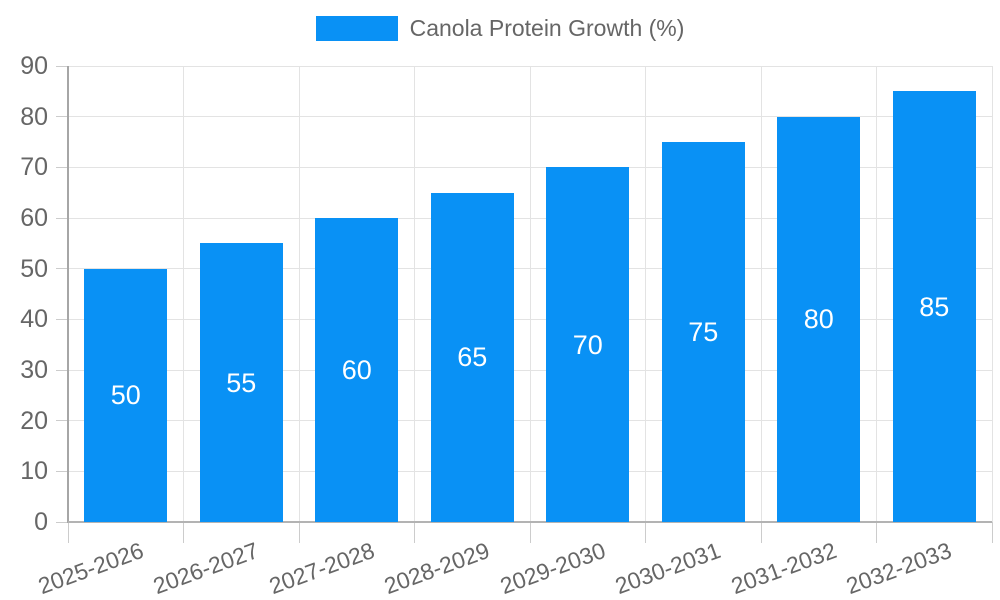  I want to click on bar-value-label: 75, so click(703, 332).